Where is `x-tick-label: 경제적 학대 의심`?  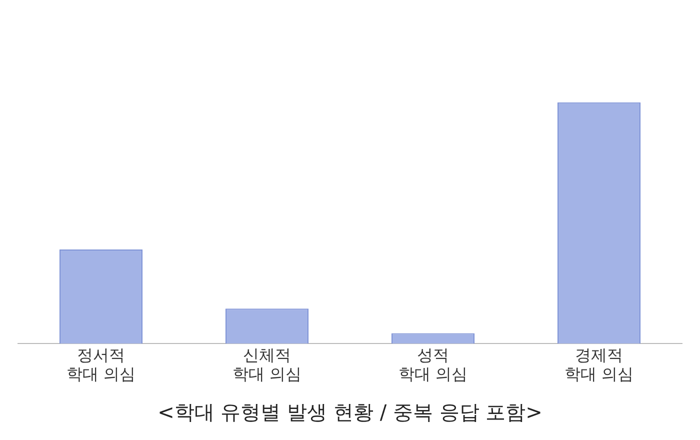 x-tick-label: 경제적 학대 의심 is located at coordinates (599, 364).